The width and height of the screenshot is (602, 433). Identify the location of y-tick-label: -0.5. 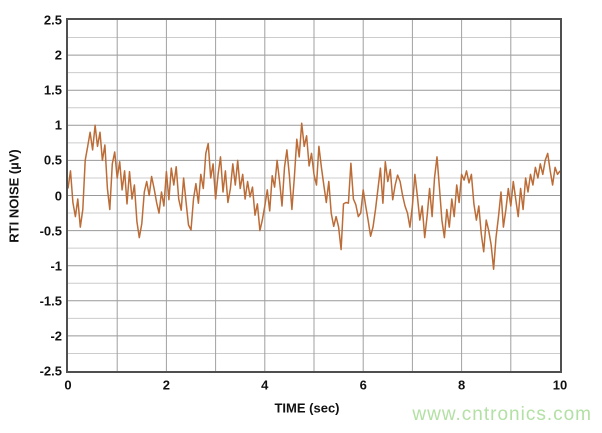
(50, 231).